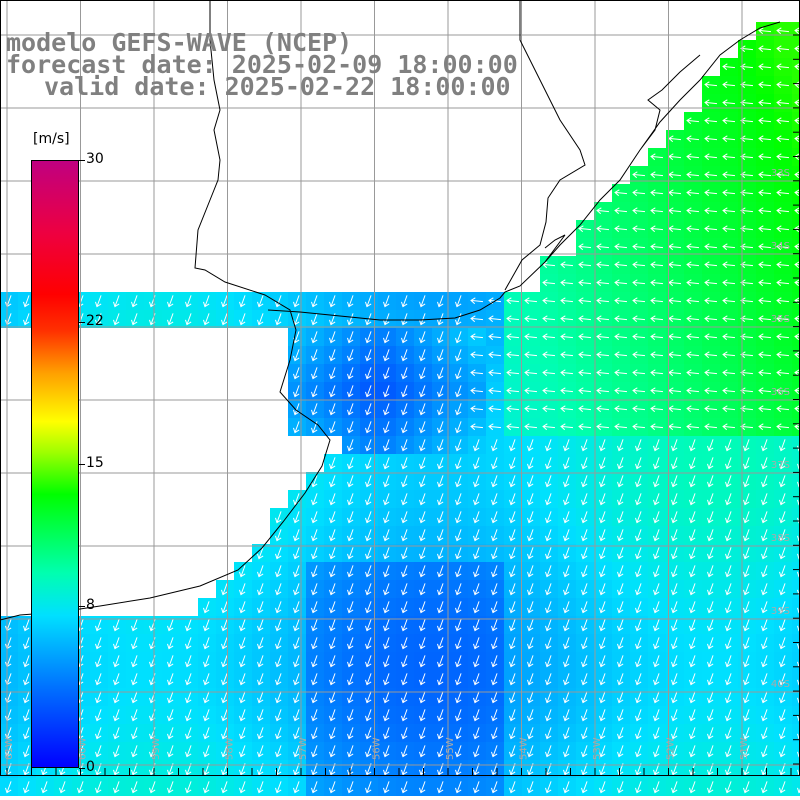 The width and height of the screenshot is (800, 800). I want to click on colorbar-tickmark, so click(82, 160).